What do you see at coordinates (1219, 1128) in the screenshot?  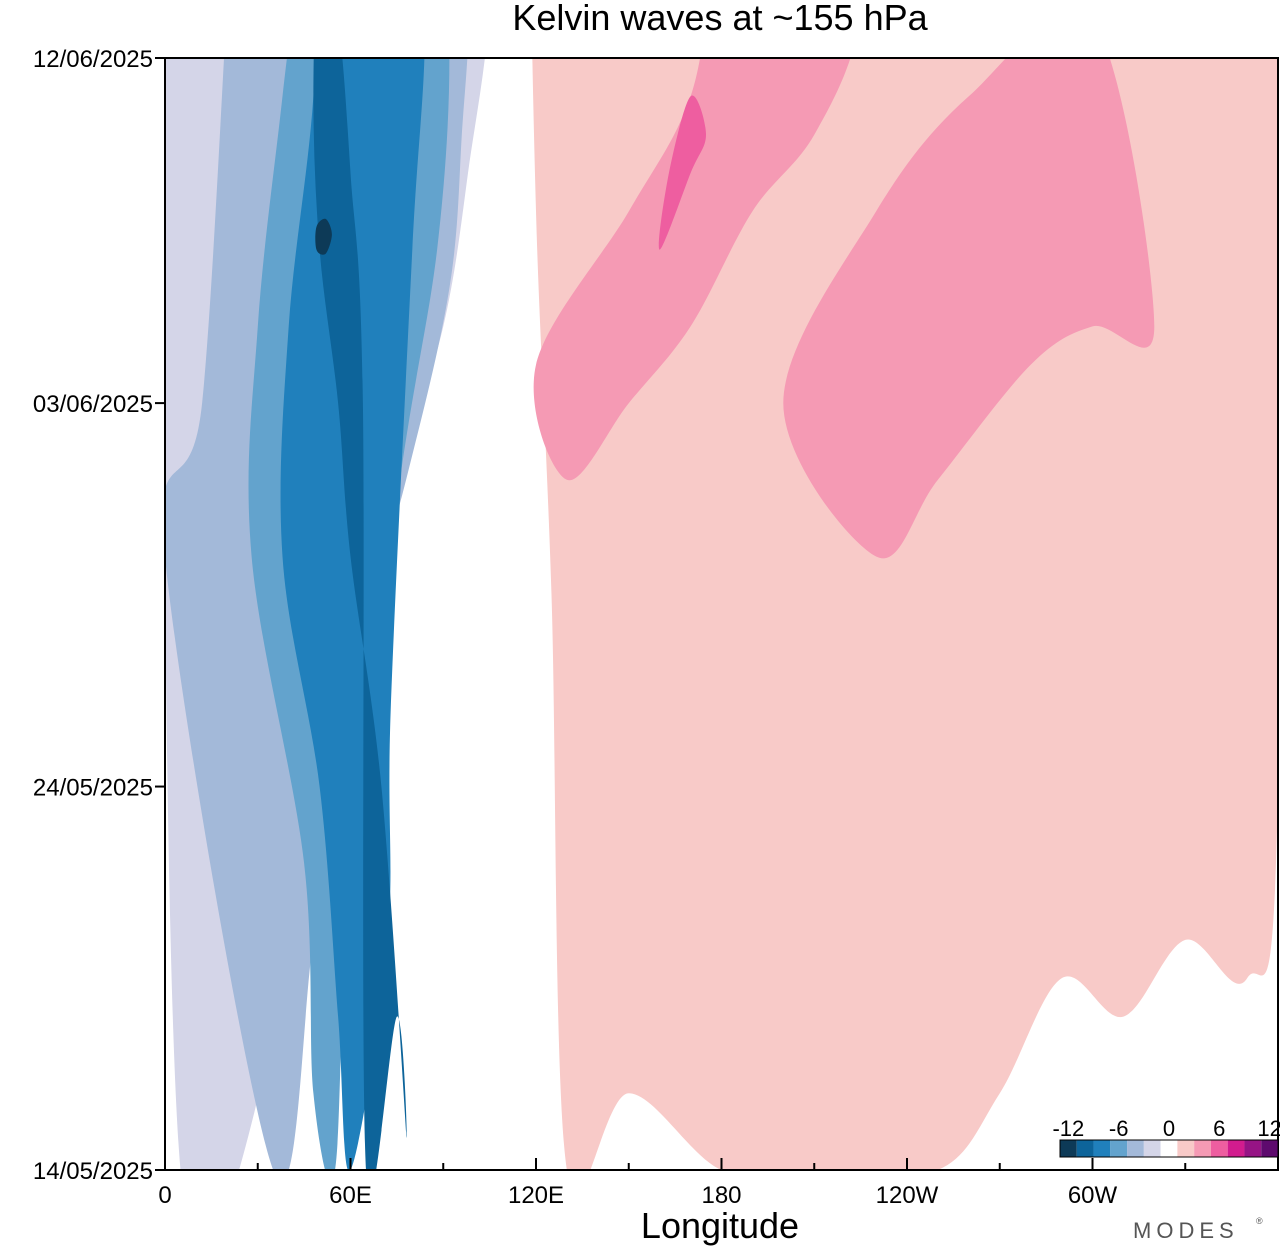 I see `colorbar-label: 6` at bounding box center [1219, 1128].